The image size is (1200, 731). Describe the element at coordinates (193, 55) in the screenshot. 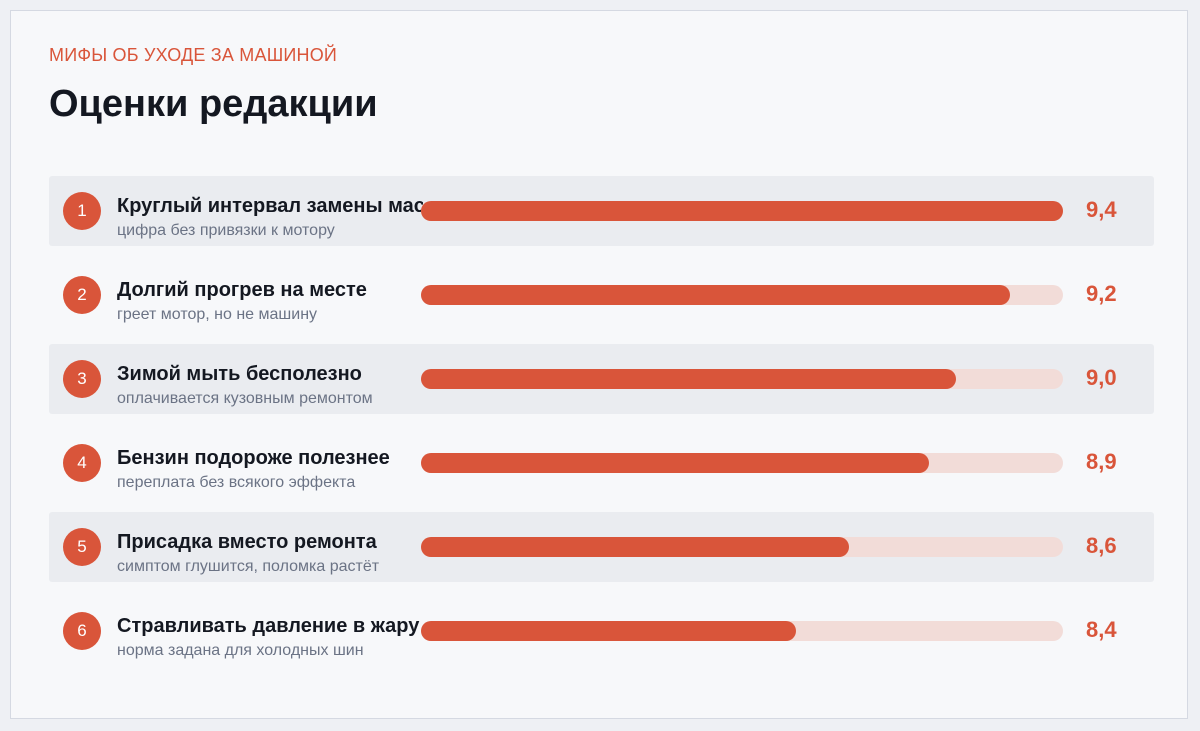

I see `kicker-label: МИФЫ ОБ УХОДЕ ЗА МАШИНОЙ` at that location.